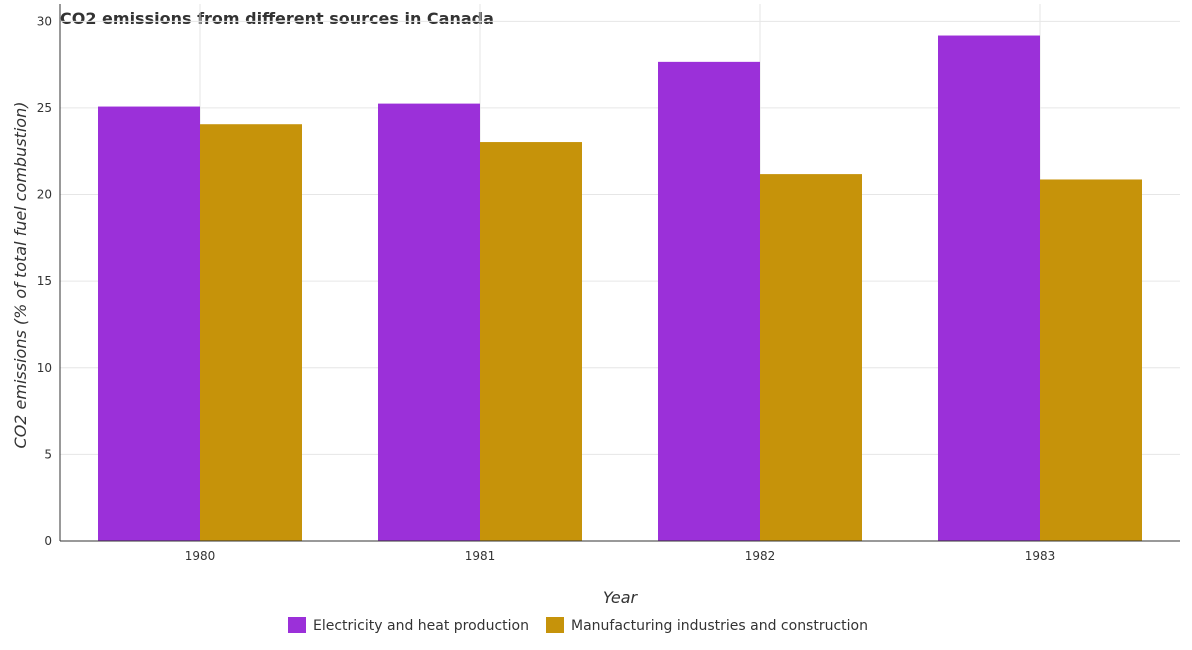  What do you see at coordinates (421, 626) in the screenshot?
I see `legend-label-electricity: Electricity and heat production` at bounding box center [421, 626].